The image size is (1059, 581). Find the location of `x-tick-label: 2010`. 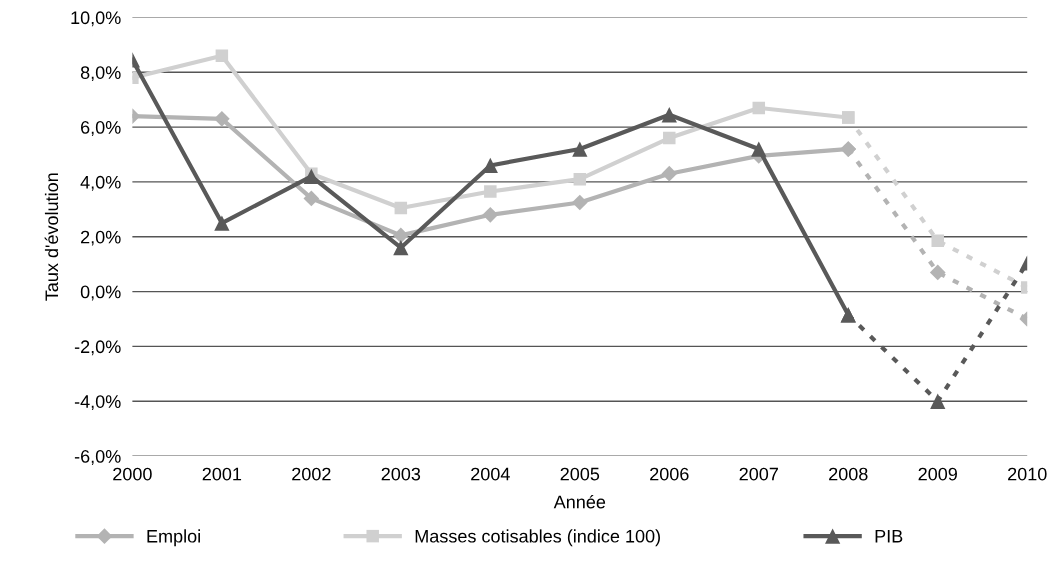

x-tick-label: 2010 is located at coordinates (1027, 474).